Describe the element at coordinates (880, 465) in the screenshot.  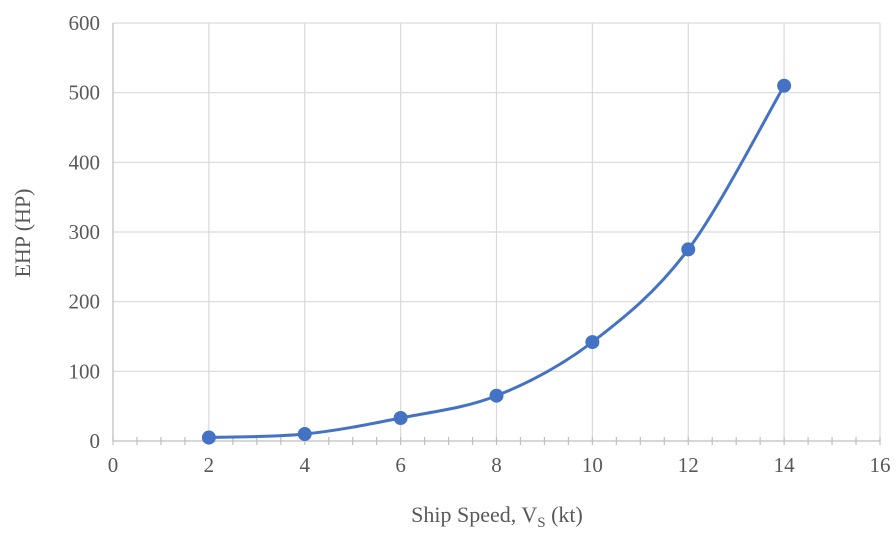
I see `x-tick-label: 16` at that location.